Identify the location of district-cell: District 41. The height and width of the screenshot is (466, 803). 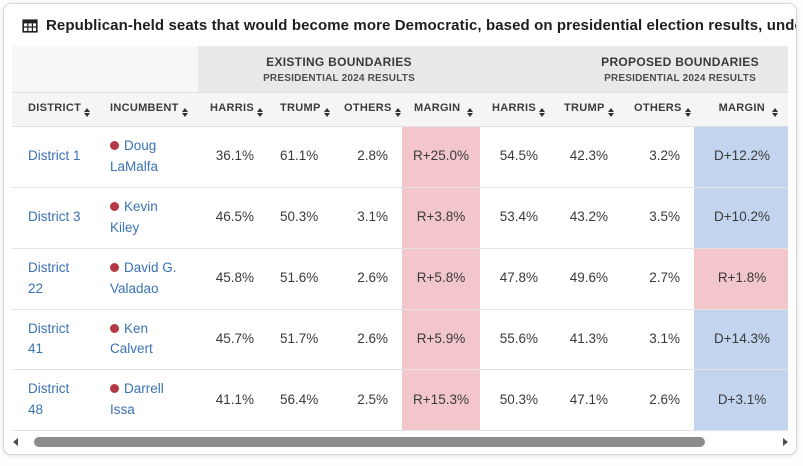
(55, 340).